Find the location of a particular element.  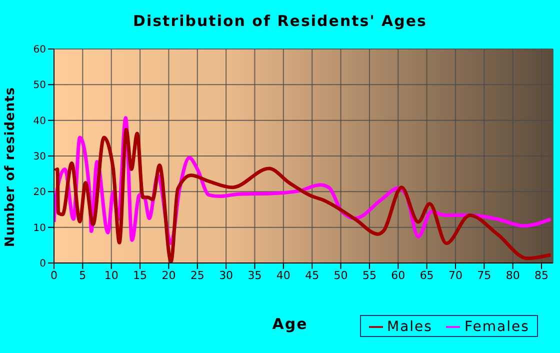

legend-label: Males is located at coordinates (409, 327).